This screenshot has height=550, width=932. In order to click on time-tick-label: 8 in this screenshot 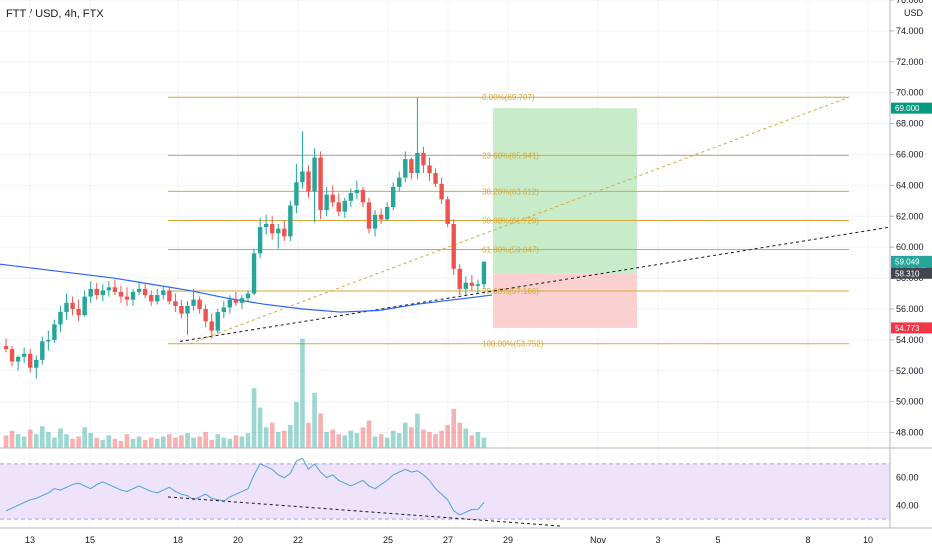, I will do `click(807, 540)`.